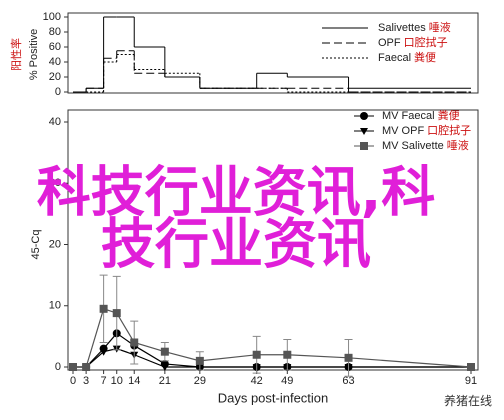 The height and width of the screenshot is (420, 504). I want to click on x-tick-label: 14, so click(134, 381).